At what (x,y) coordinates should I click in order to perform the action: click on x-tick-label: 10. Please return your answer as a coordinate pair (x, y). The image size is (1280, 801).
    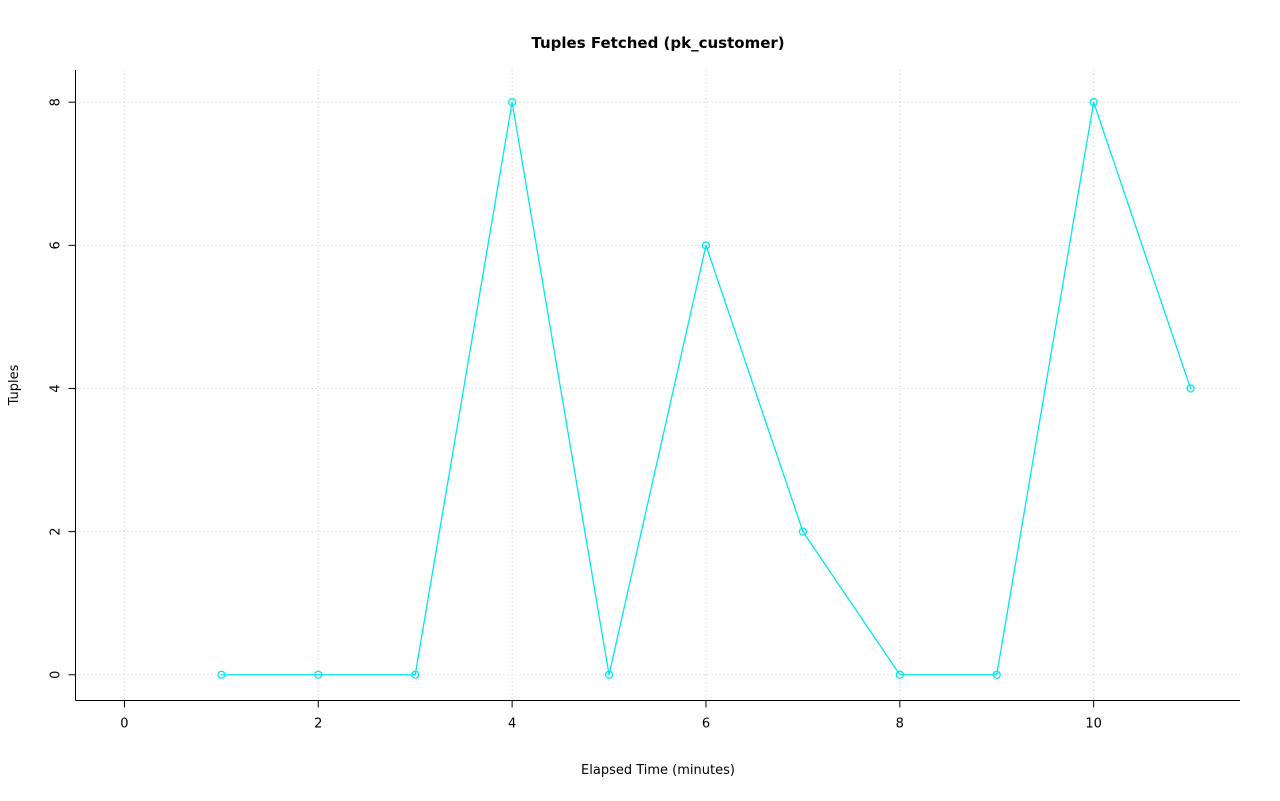
    Looking at the image, I should click on (1093, 724).